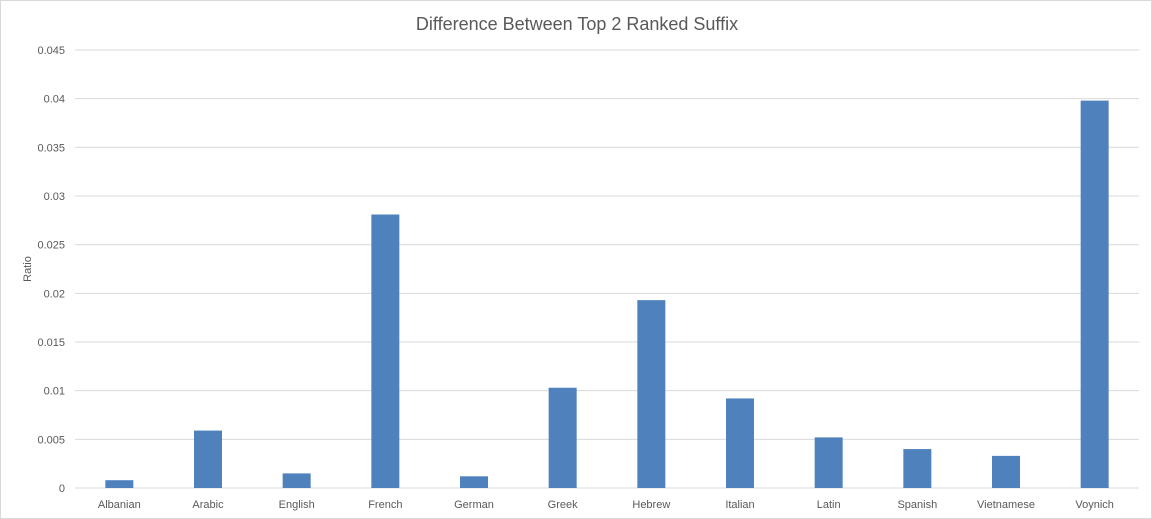 The width and height of the screenshot is (1152, 519). Describe the element at coordinates (208, 459) in the screenshot. I see `bar-arabic` at that location.